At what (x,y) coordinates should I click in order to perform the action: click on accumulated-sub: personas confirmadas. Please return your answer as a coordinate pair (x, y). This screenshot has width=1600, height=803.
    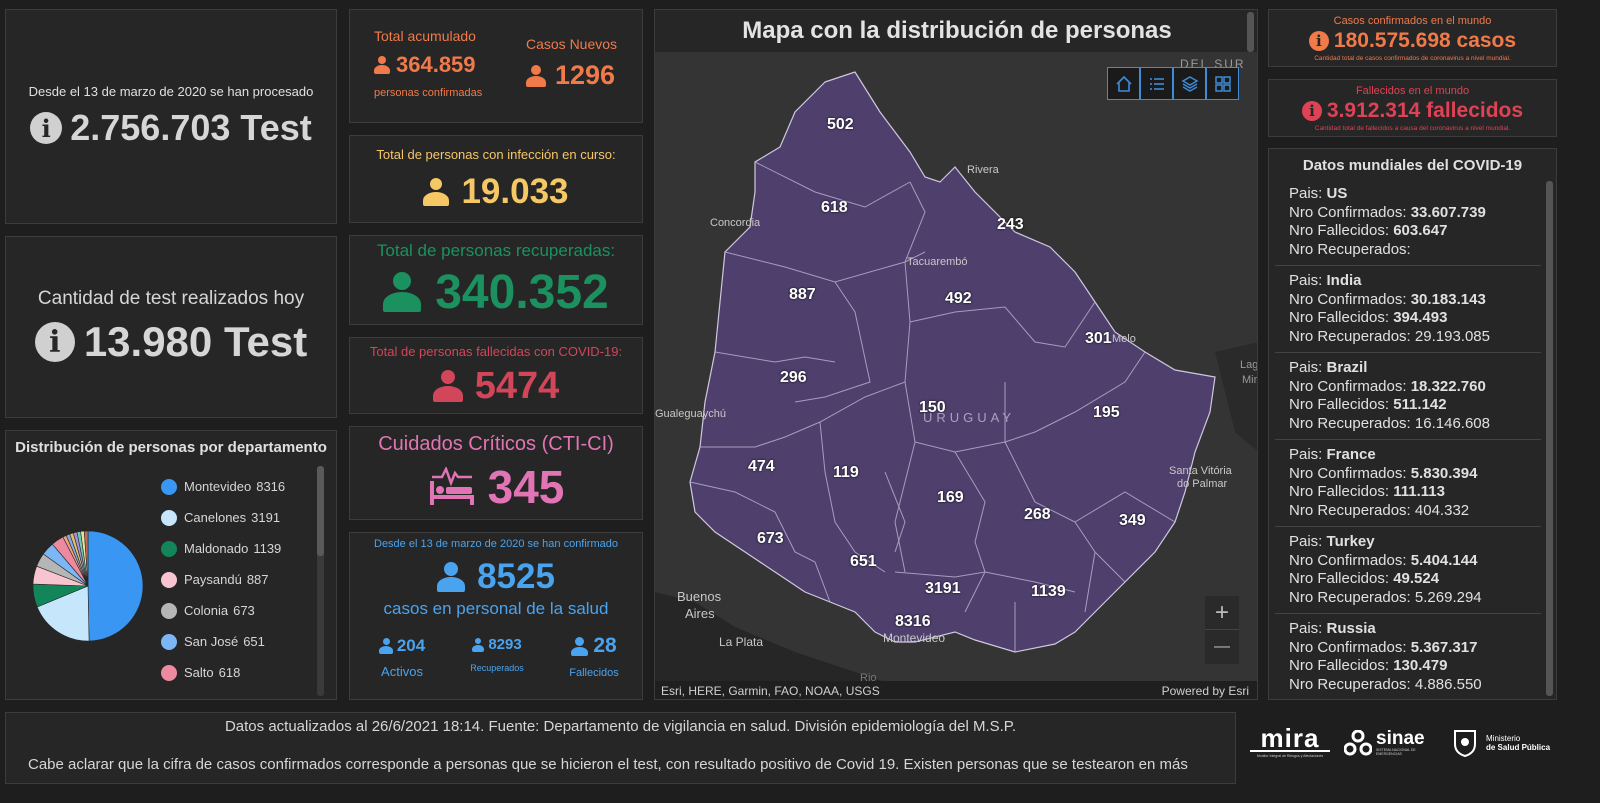
    Looking at the image, I should click on (428, 93).